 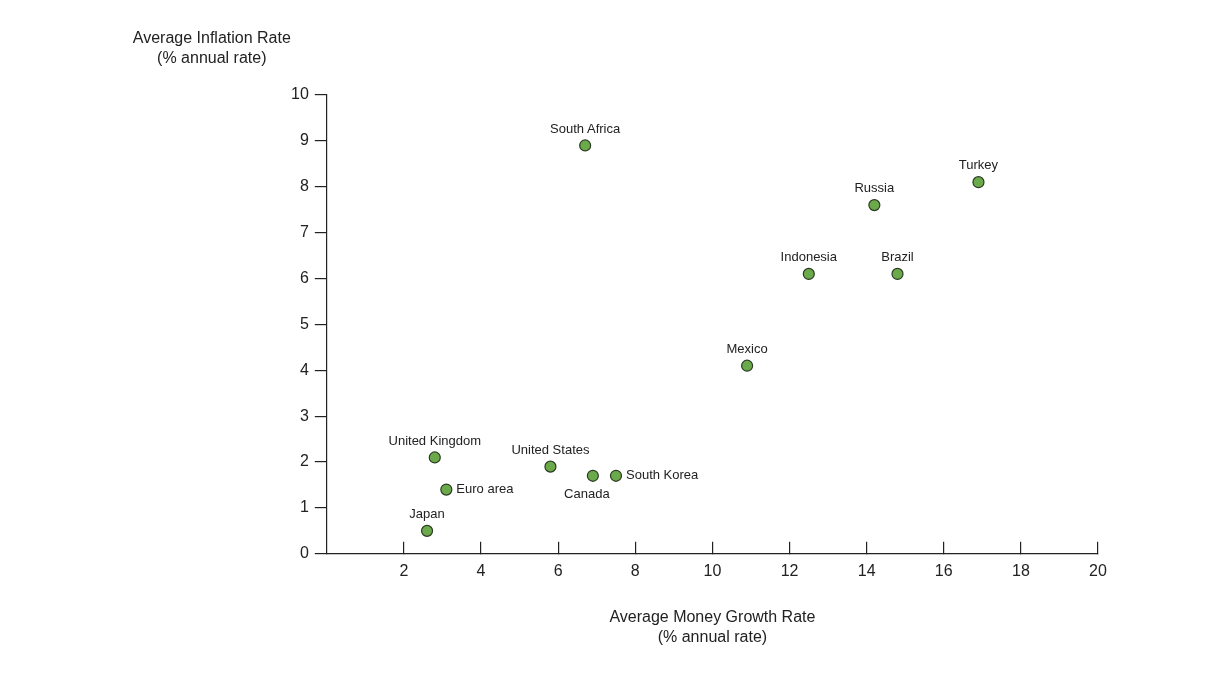 What do you see at coordinates (712, 627) in the screenshot?
I see `x-axis-title: Average Money Growth Rate (% annual rate)` at bounding box center [712, 627].